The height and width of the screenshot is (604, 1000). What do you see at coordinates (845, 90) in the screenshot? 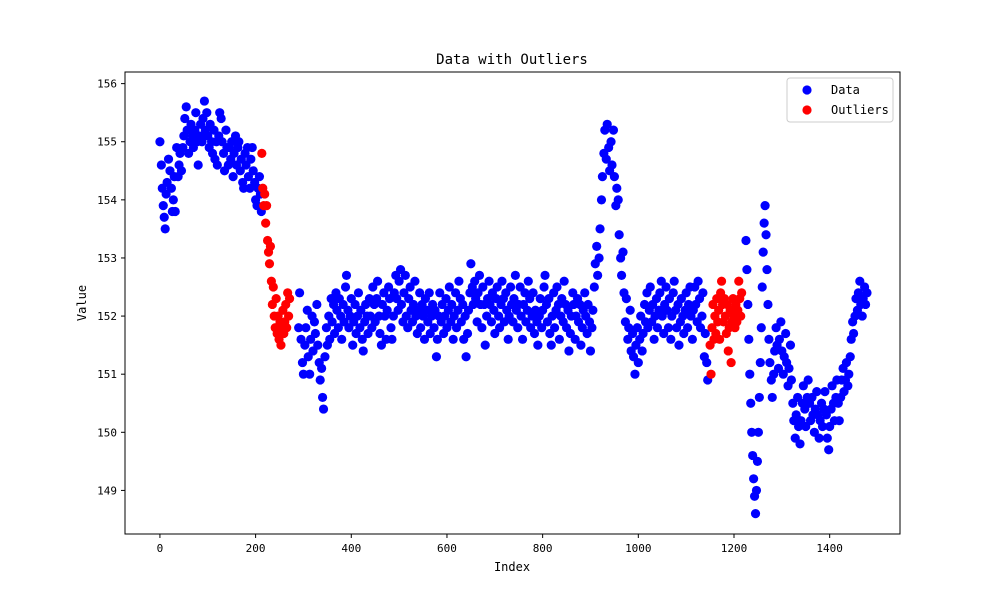
I see `legend-label-data: Data` at bounding box center [845, 90].